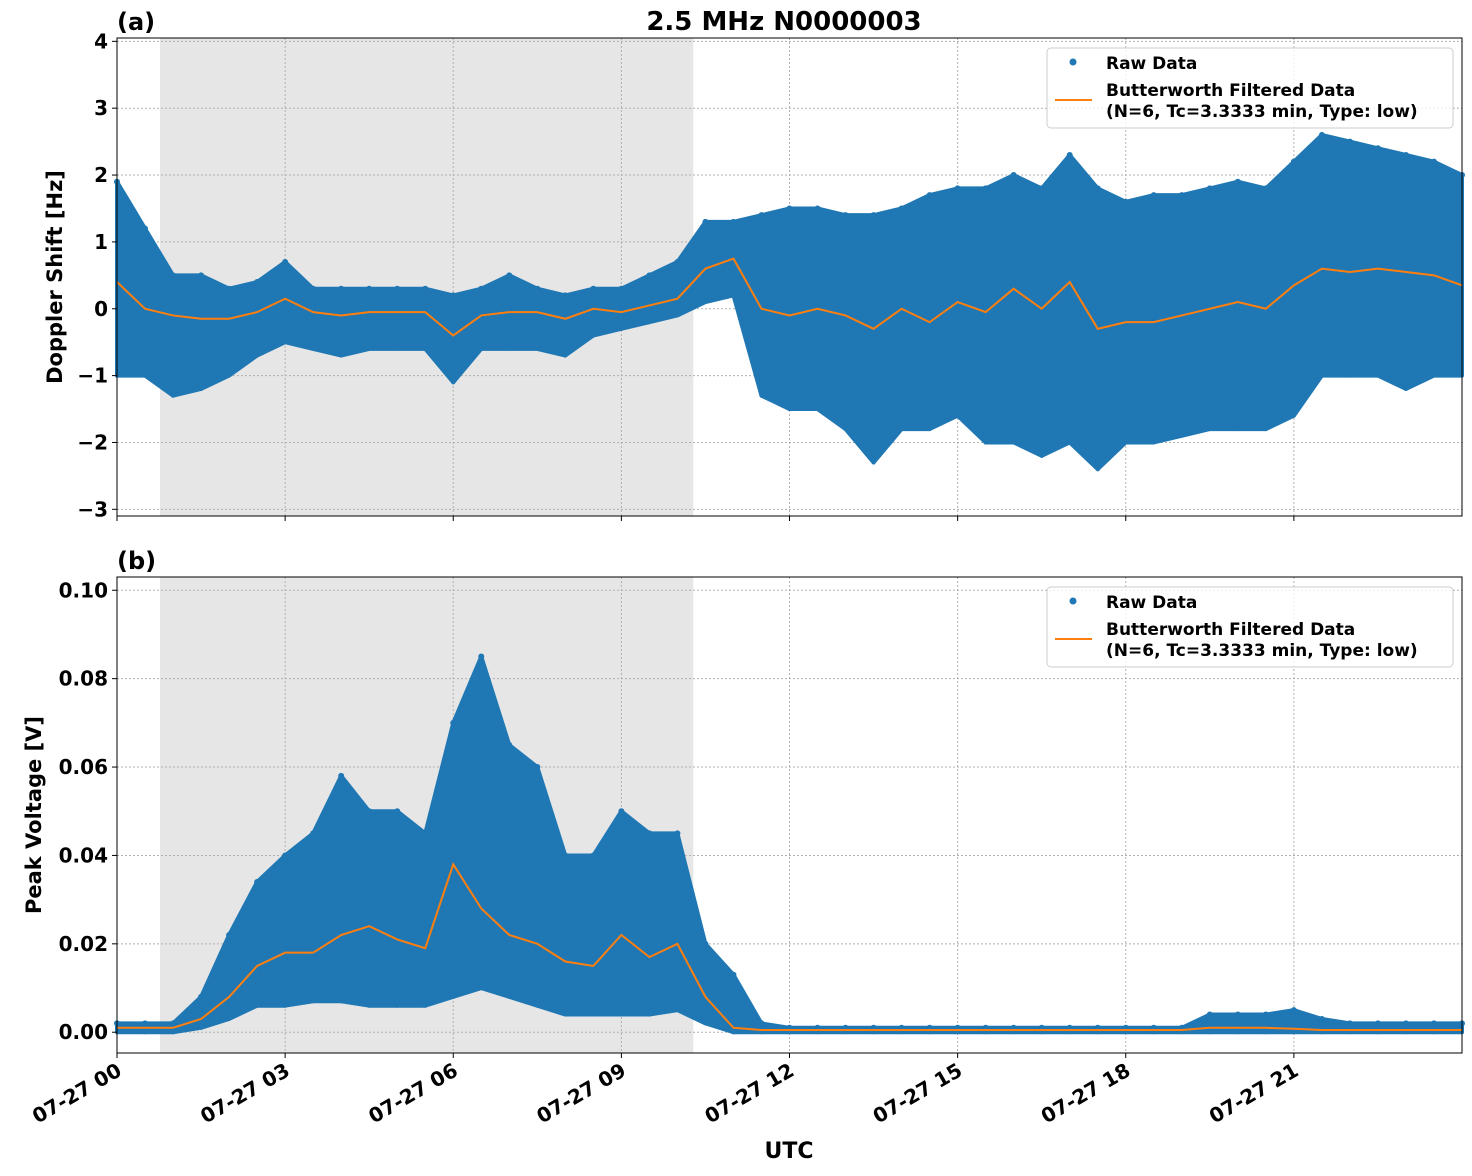 This screenshot has height=1176, width=1472. I want to click on y-tick-label: 0.08, so click(83, 679).